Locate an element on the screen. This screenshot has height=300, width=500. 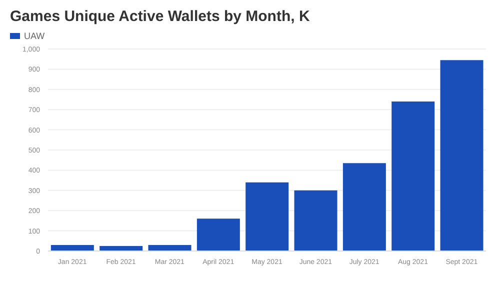
chart-title: Games Unique Active Wallets by Month, K is located at coordinates (160, 16).